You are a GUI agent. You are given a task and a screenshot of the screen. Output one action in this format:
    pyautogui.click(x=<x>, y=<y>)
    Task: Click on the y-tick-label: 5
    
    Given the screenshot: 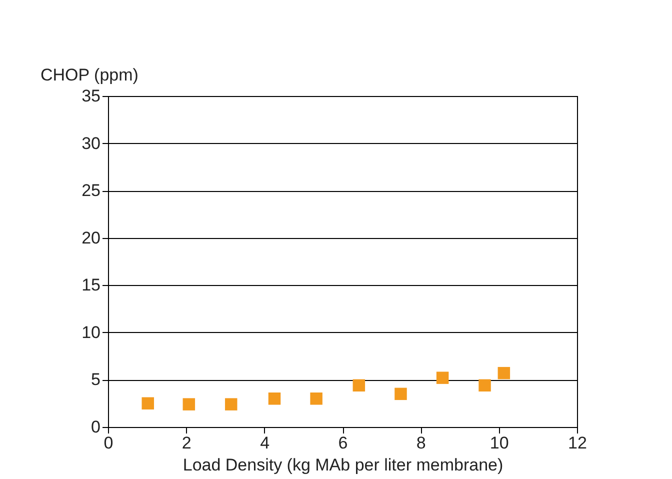 What is the action you would take?
    pyautogui.click(x=95, y=380)
    